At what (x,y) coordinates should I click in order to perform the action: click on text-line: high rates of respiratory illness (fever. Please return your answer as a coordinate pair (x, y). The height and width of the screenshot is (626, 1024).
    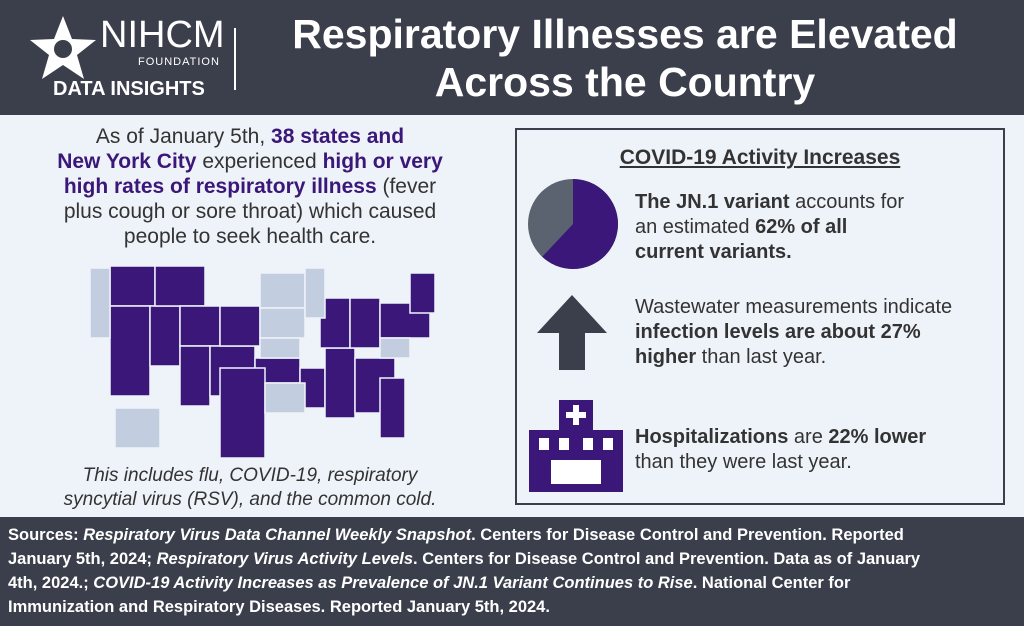
    Looking at the image, I should click on (250, 186).